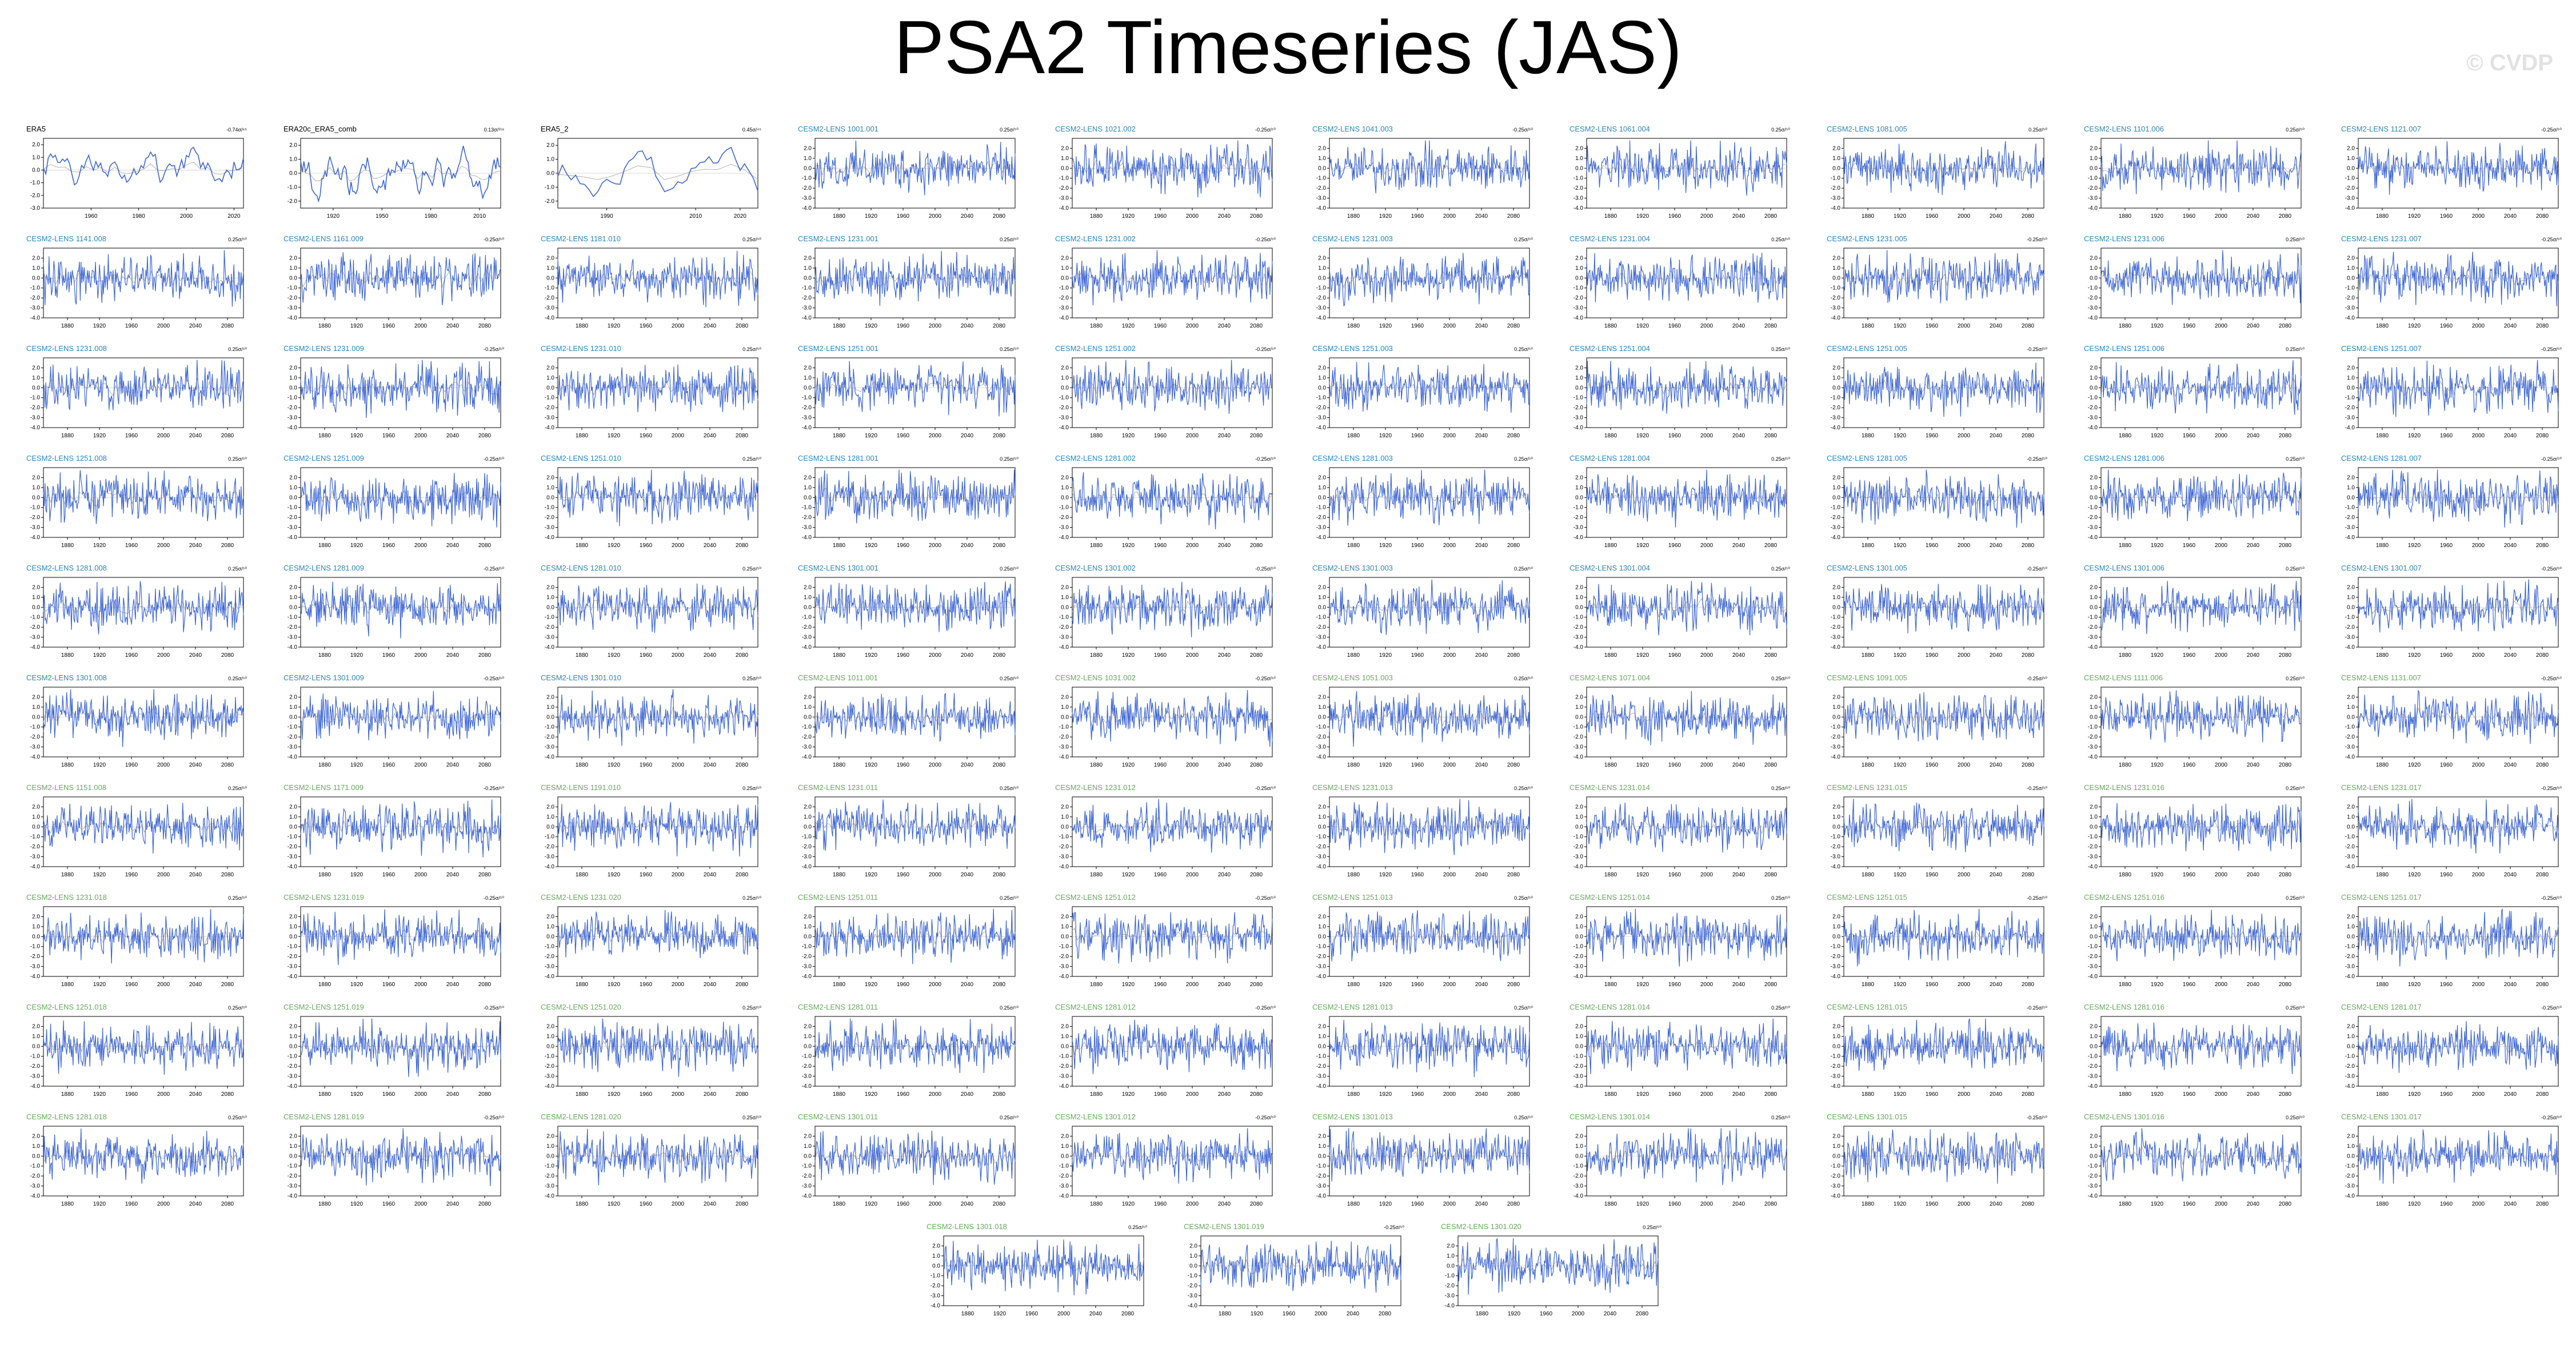 This screenshot has height=1360, width=2576. I want to click on panel-title: CESM2-LENS 1121.007, so click(2381, 129).